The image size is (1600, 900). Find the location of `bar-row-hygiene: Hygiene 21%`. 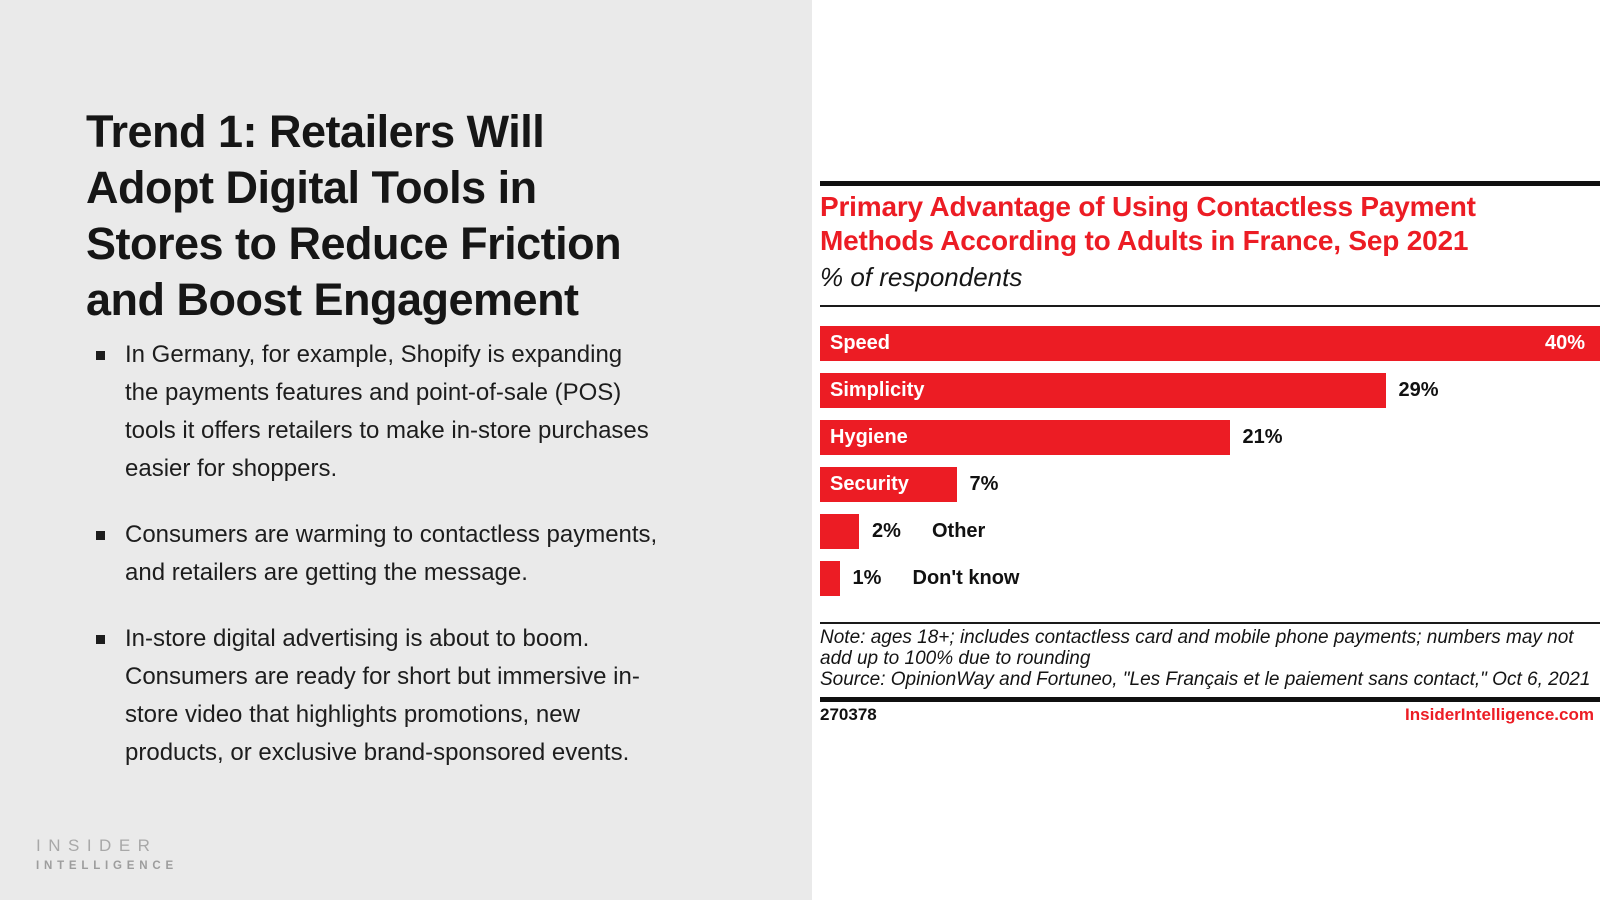

bar-row-hygiene: Hygiene 21% is located at coordinates (1210, 437).